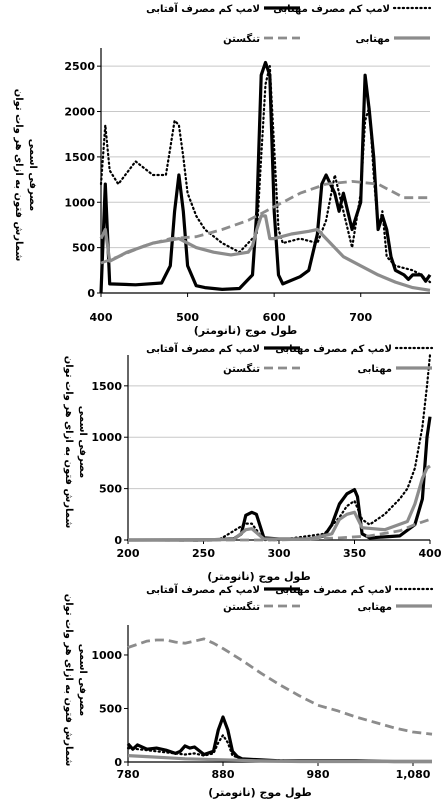 This screenshot has width=446, height=802. Describe the element at coordinates (223, 774) in the screenshot. I see `x-tick-label: 880` at that location.